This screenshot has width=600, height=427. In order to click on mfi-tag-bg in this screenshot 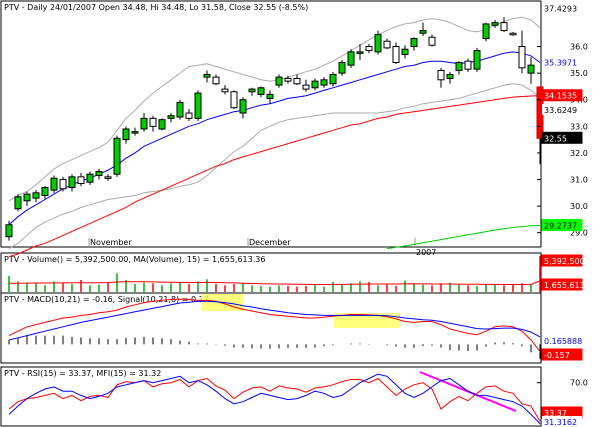, I will do `click(562, 421)`.